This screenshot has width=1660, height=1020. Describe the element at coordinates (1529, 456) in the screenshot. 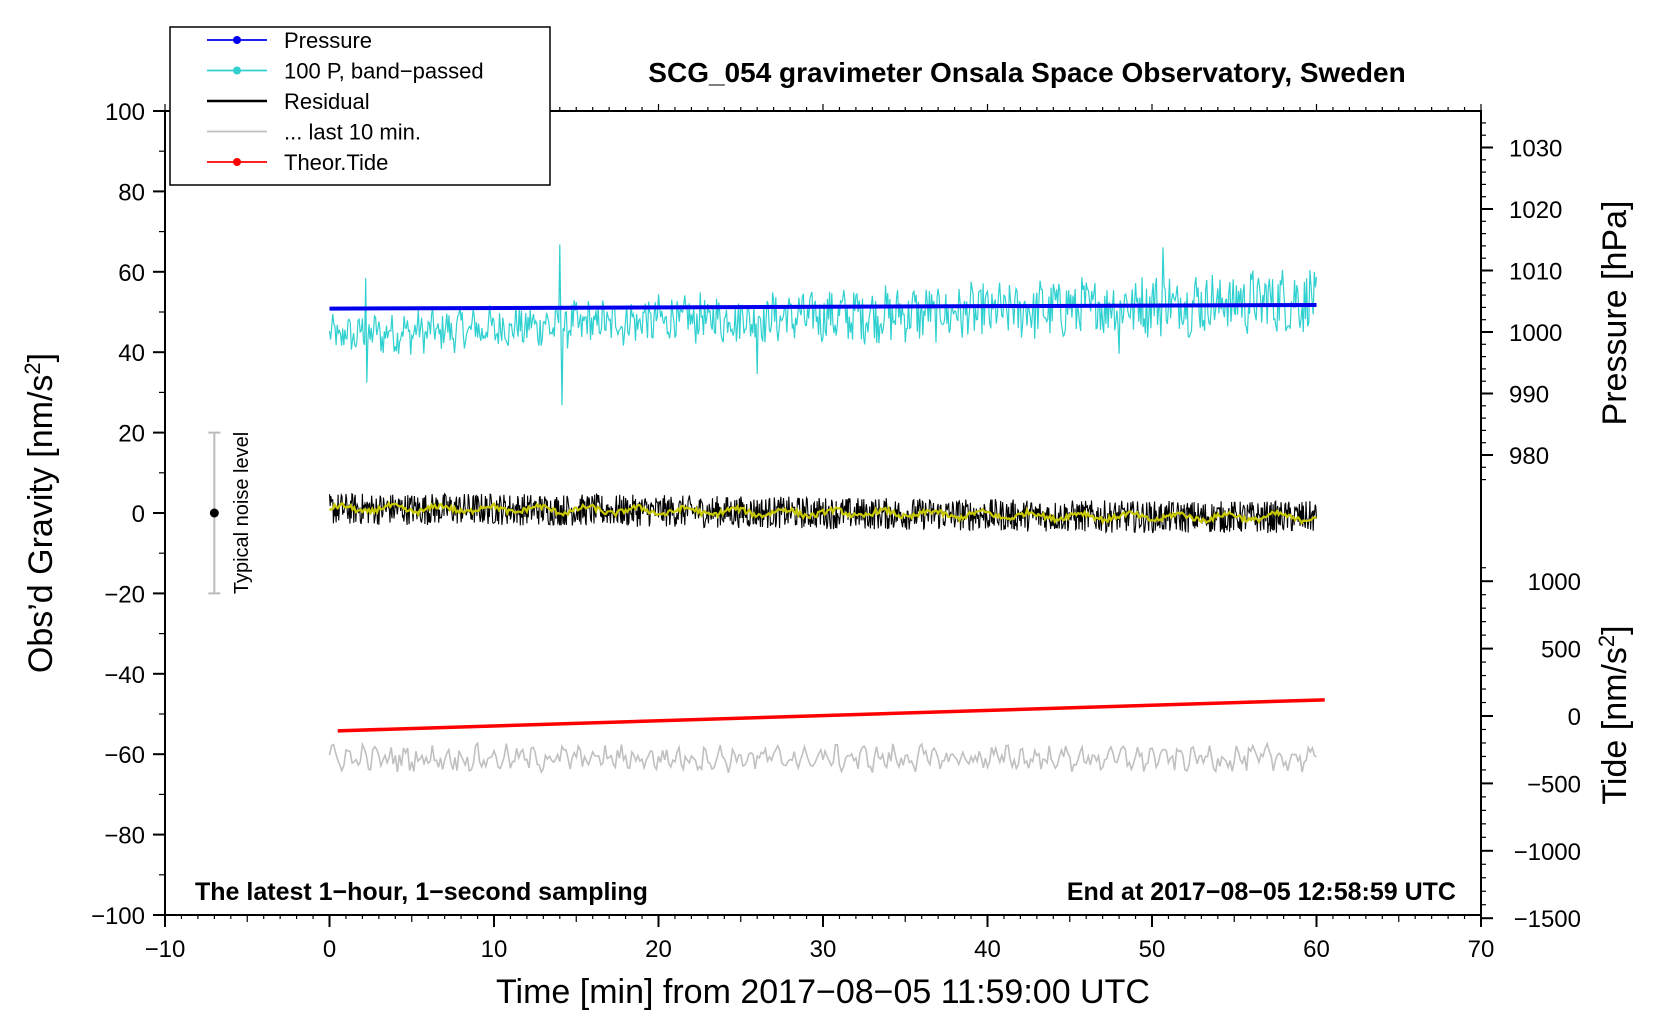

I see `pressure-tick-label: 980` at that location.